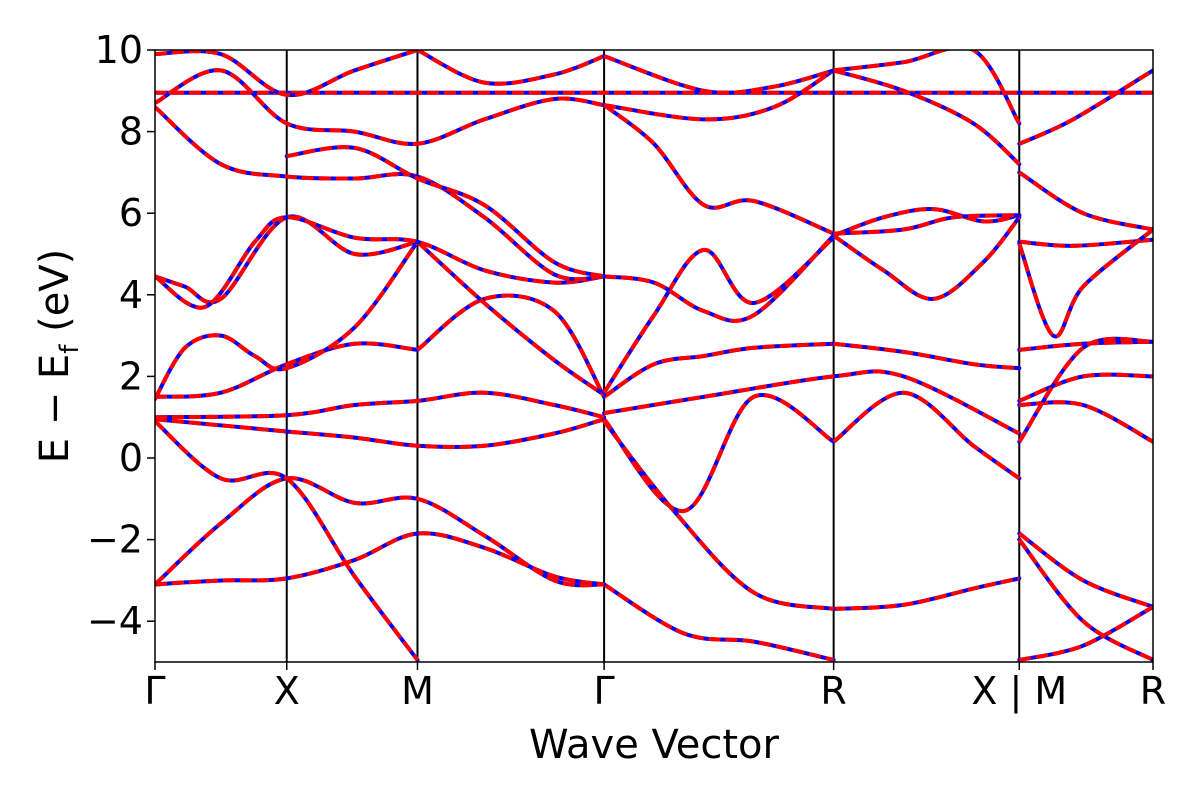  What do you see at coordinates (70, 349) in the screenshot?
I see `y-axis-label-subscript: f` at bounding box center [70, 349].